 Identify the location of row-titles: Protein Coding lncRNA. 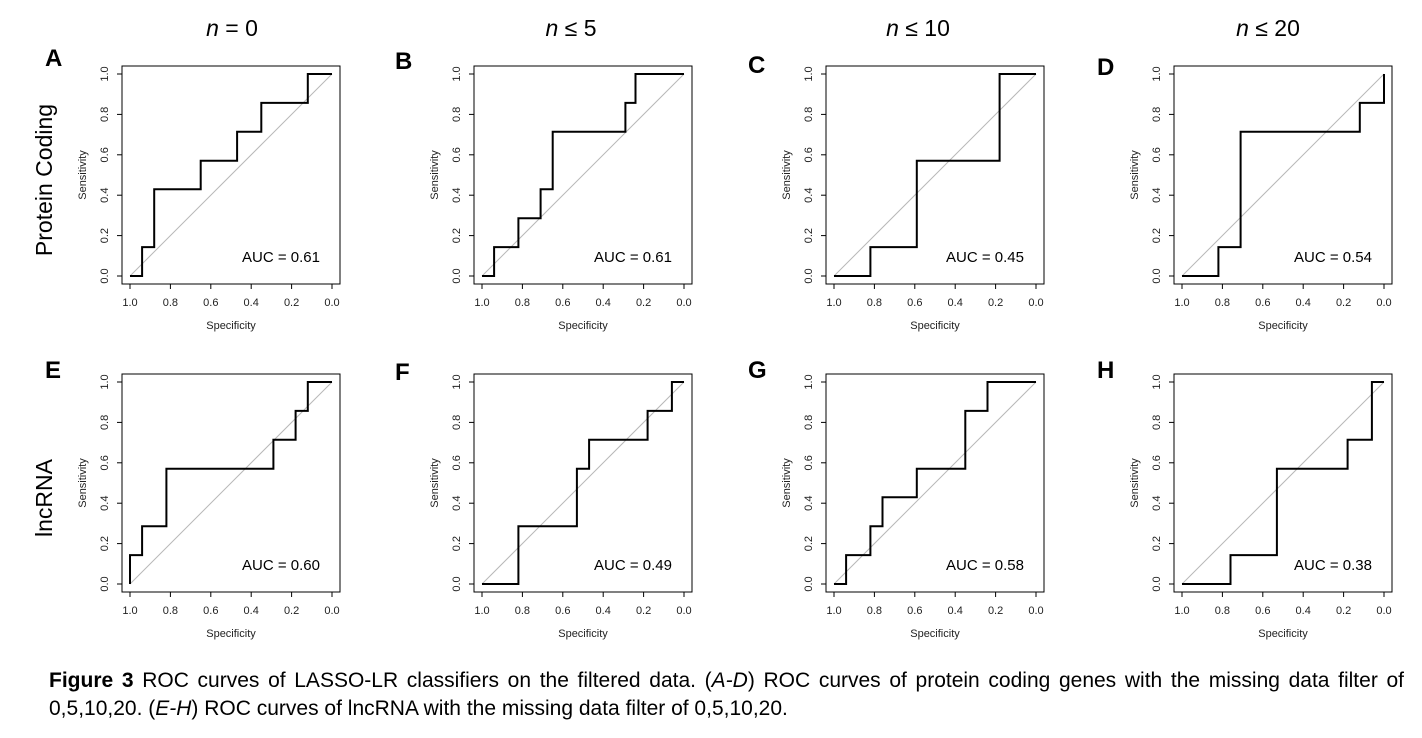
(44, 320).